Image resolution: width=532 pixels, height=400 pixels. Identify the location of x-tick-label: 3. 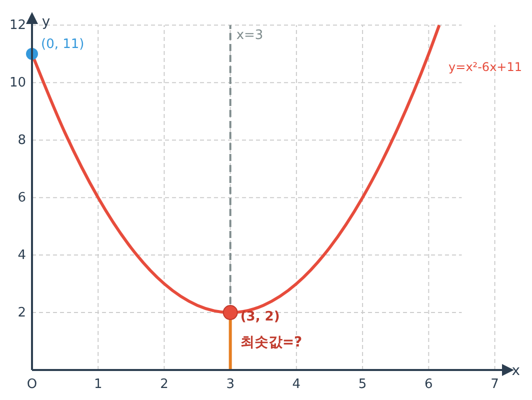
(230, 384).